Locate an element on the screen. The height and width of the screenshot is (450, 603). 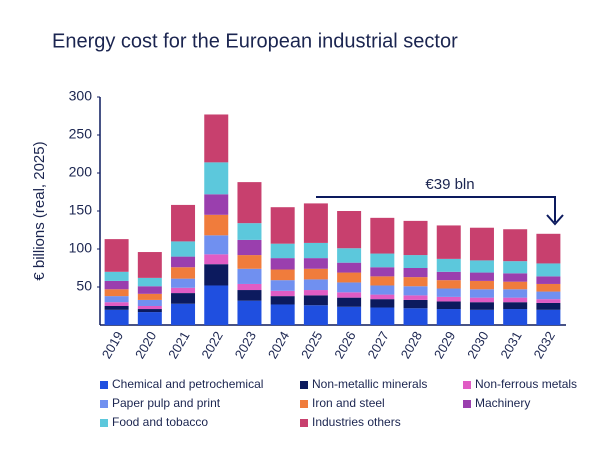
legend-label: Iron and steel is located at coordinates (348, 403).